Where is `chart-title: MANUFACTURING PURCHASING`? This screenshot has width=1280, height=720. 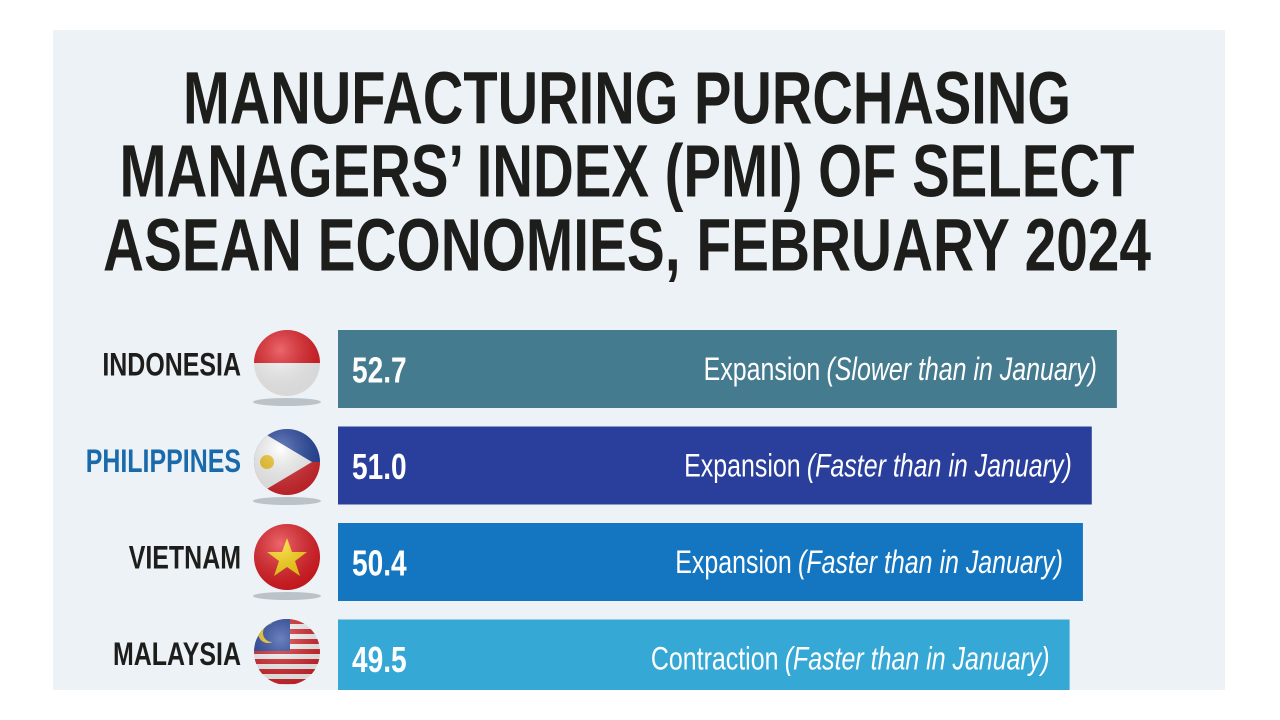 chart-title: MANUFACTURING PURCHASING is located at coordinates (627, 98).